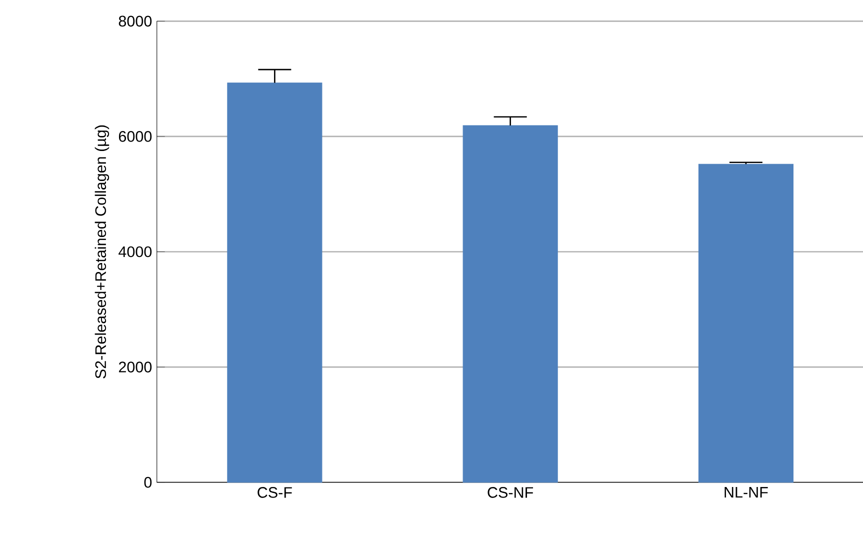 Image resolution: width=863 pixels, height=537 pixels. Describe the element at coordinates (135, 367) in the screenshot. I see `y-tick-label: 2000` at that location.